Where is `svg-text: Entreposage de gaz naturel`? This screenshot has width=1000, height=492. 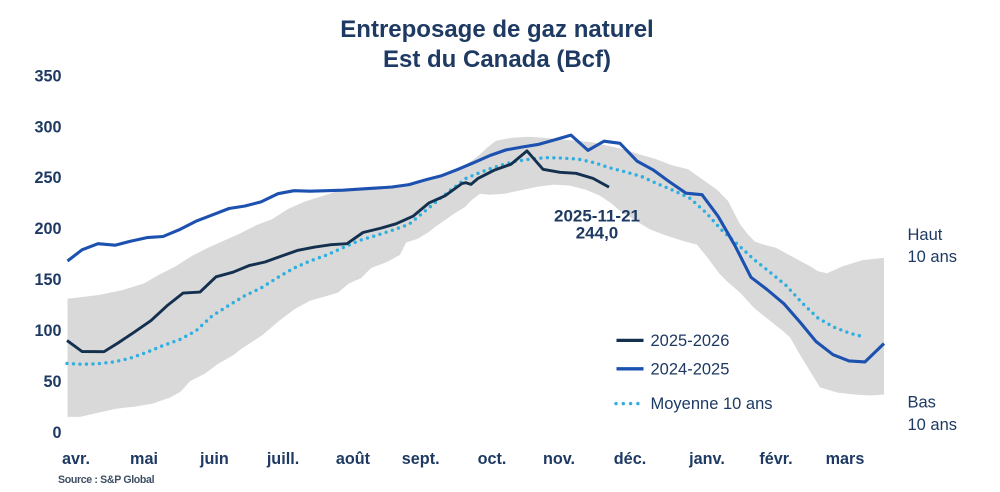 svg-text: Entreposage de gaz naturel is located at coordinates (496, 29).